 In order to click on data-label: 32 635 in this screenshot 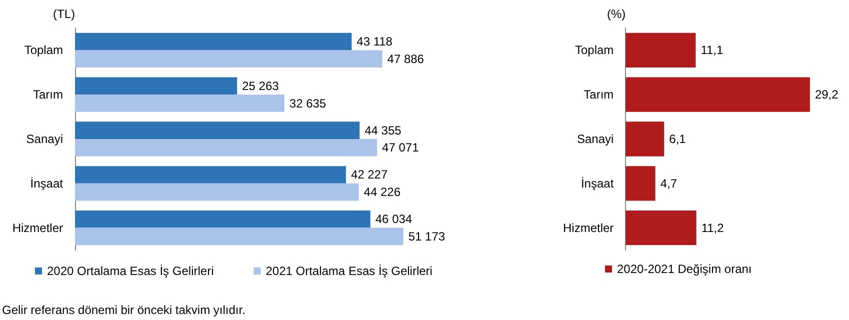, I will do `click(307, 103)`.